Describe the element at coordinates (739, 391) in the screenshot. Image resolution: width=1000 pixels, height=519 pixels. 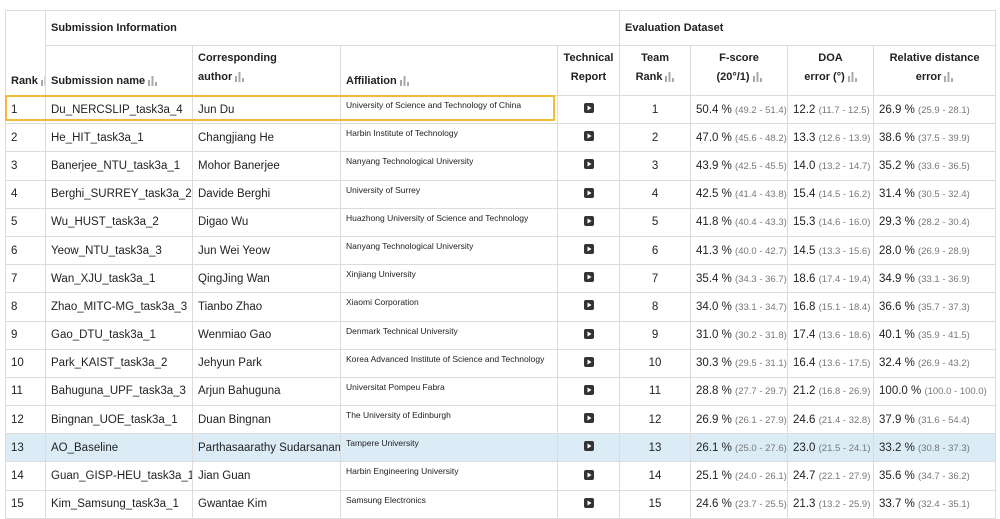
I see `f-score-cell: 28.8 % (27.7 - 29.7)` at that location.